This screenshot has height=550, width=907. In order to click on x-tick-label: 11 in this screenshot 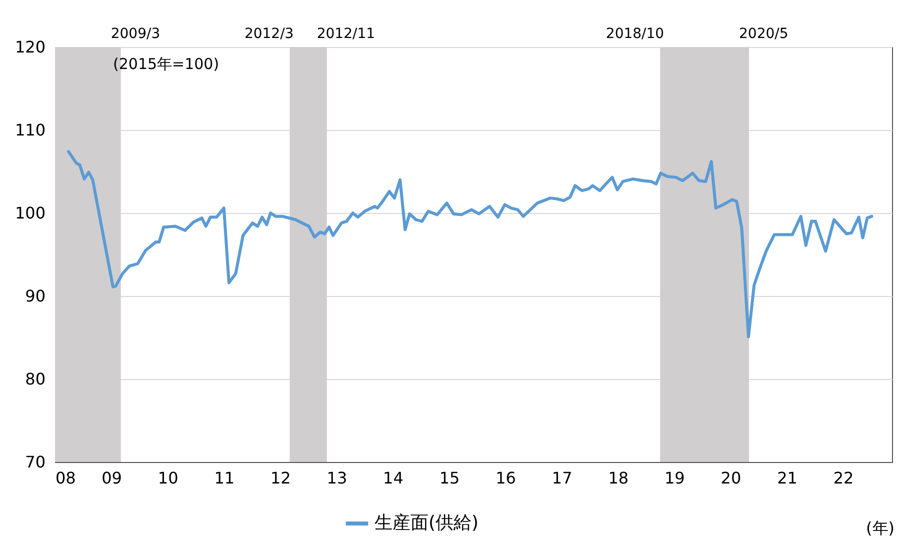, I will do `click(224, 478)`.